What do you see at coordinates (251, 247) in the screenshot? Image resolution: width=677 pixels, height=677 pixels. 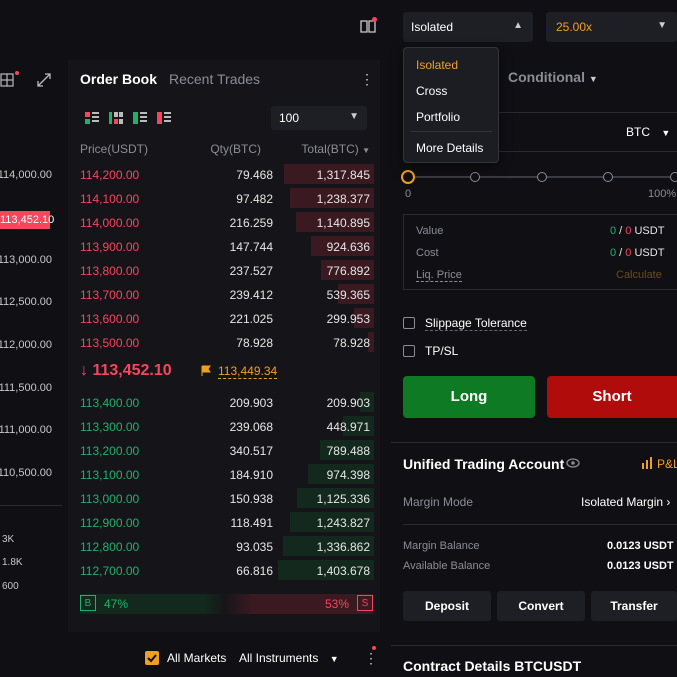 I see `ask-qty: 147.744` at bounding box center [251, 247].